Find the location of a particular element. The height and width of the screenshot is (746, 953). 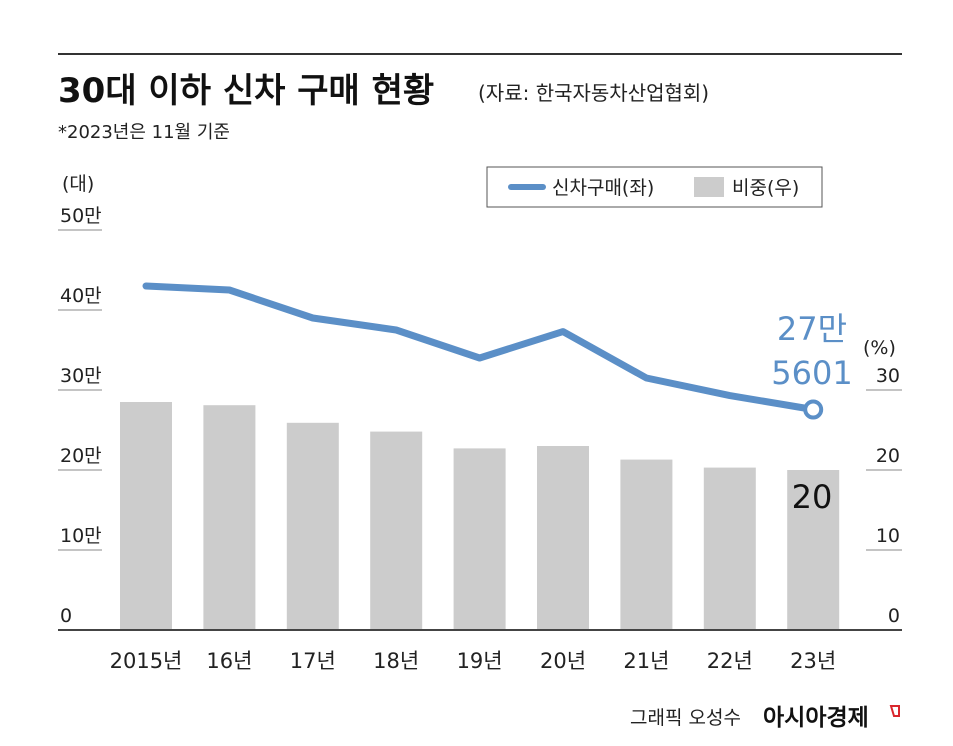

legend-box is located at coordinates (654, 187).